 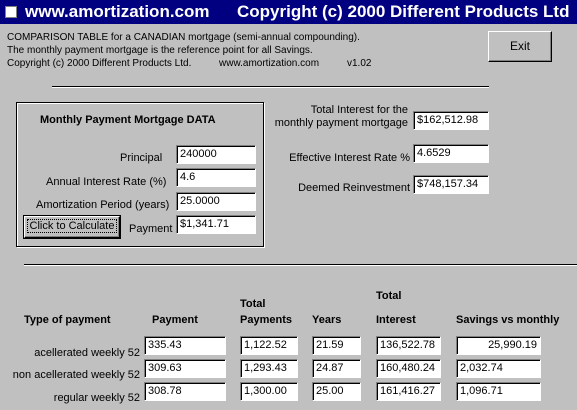 I want to click on col-header-type: Type of payment, so click(x=67, y=320).